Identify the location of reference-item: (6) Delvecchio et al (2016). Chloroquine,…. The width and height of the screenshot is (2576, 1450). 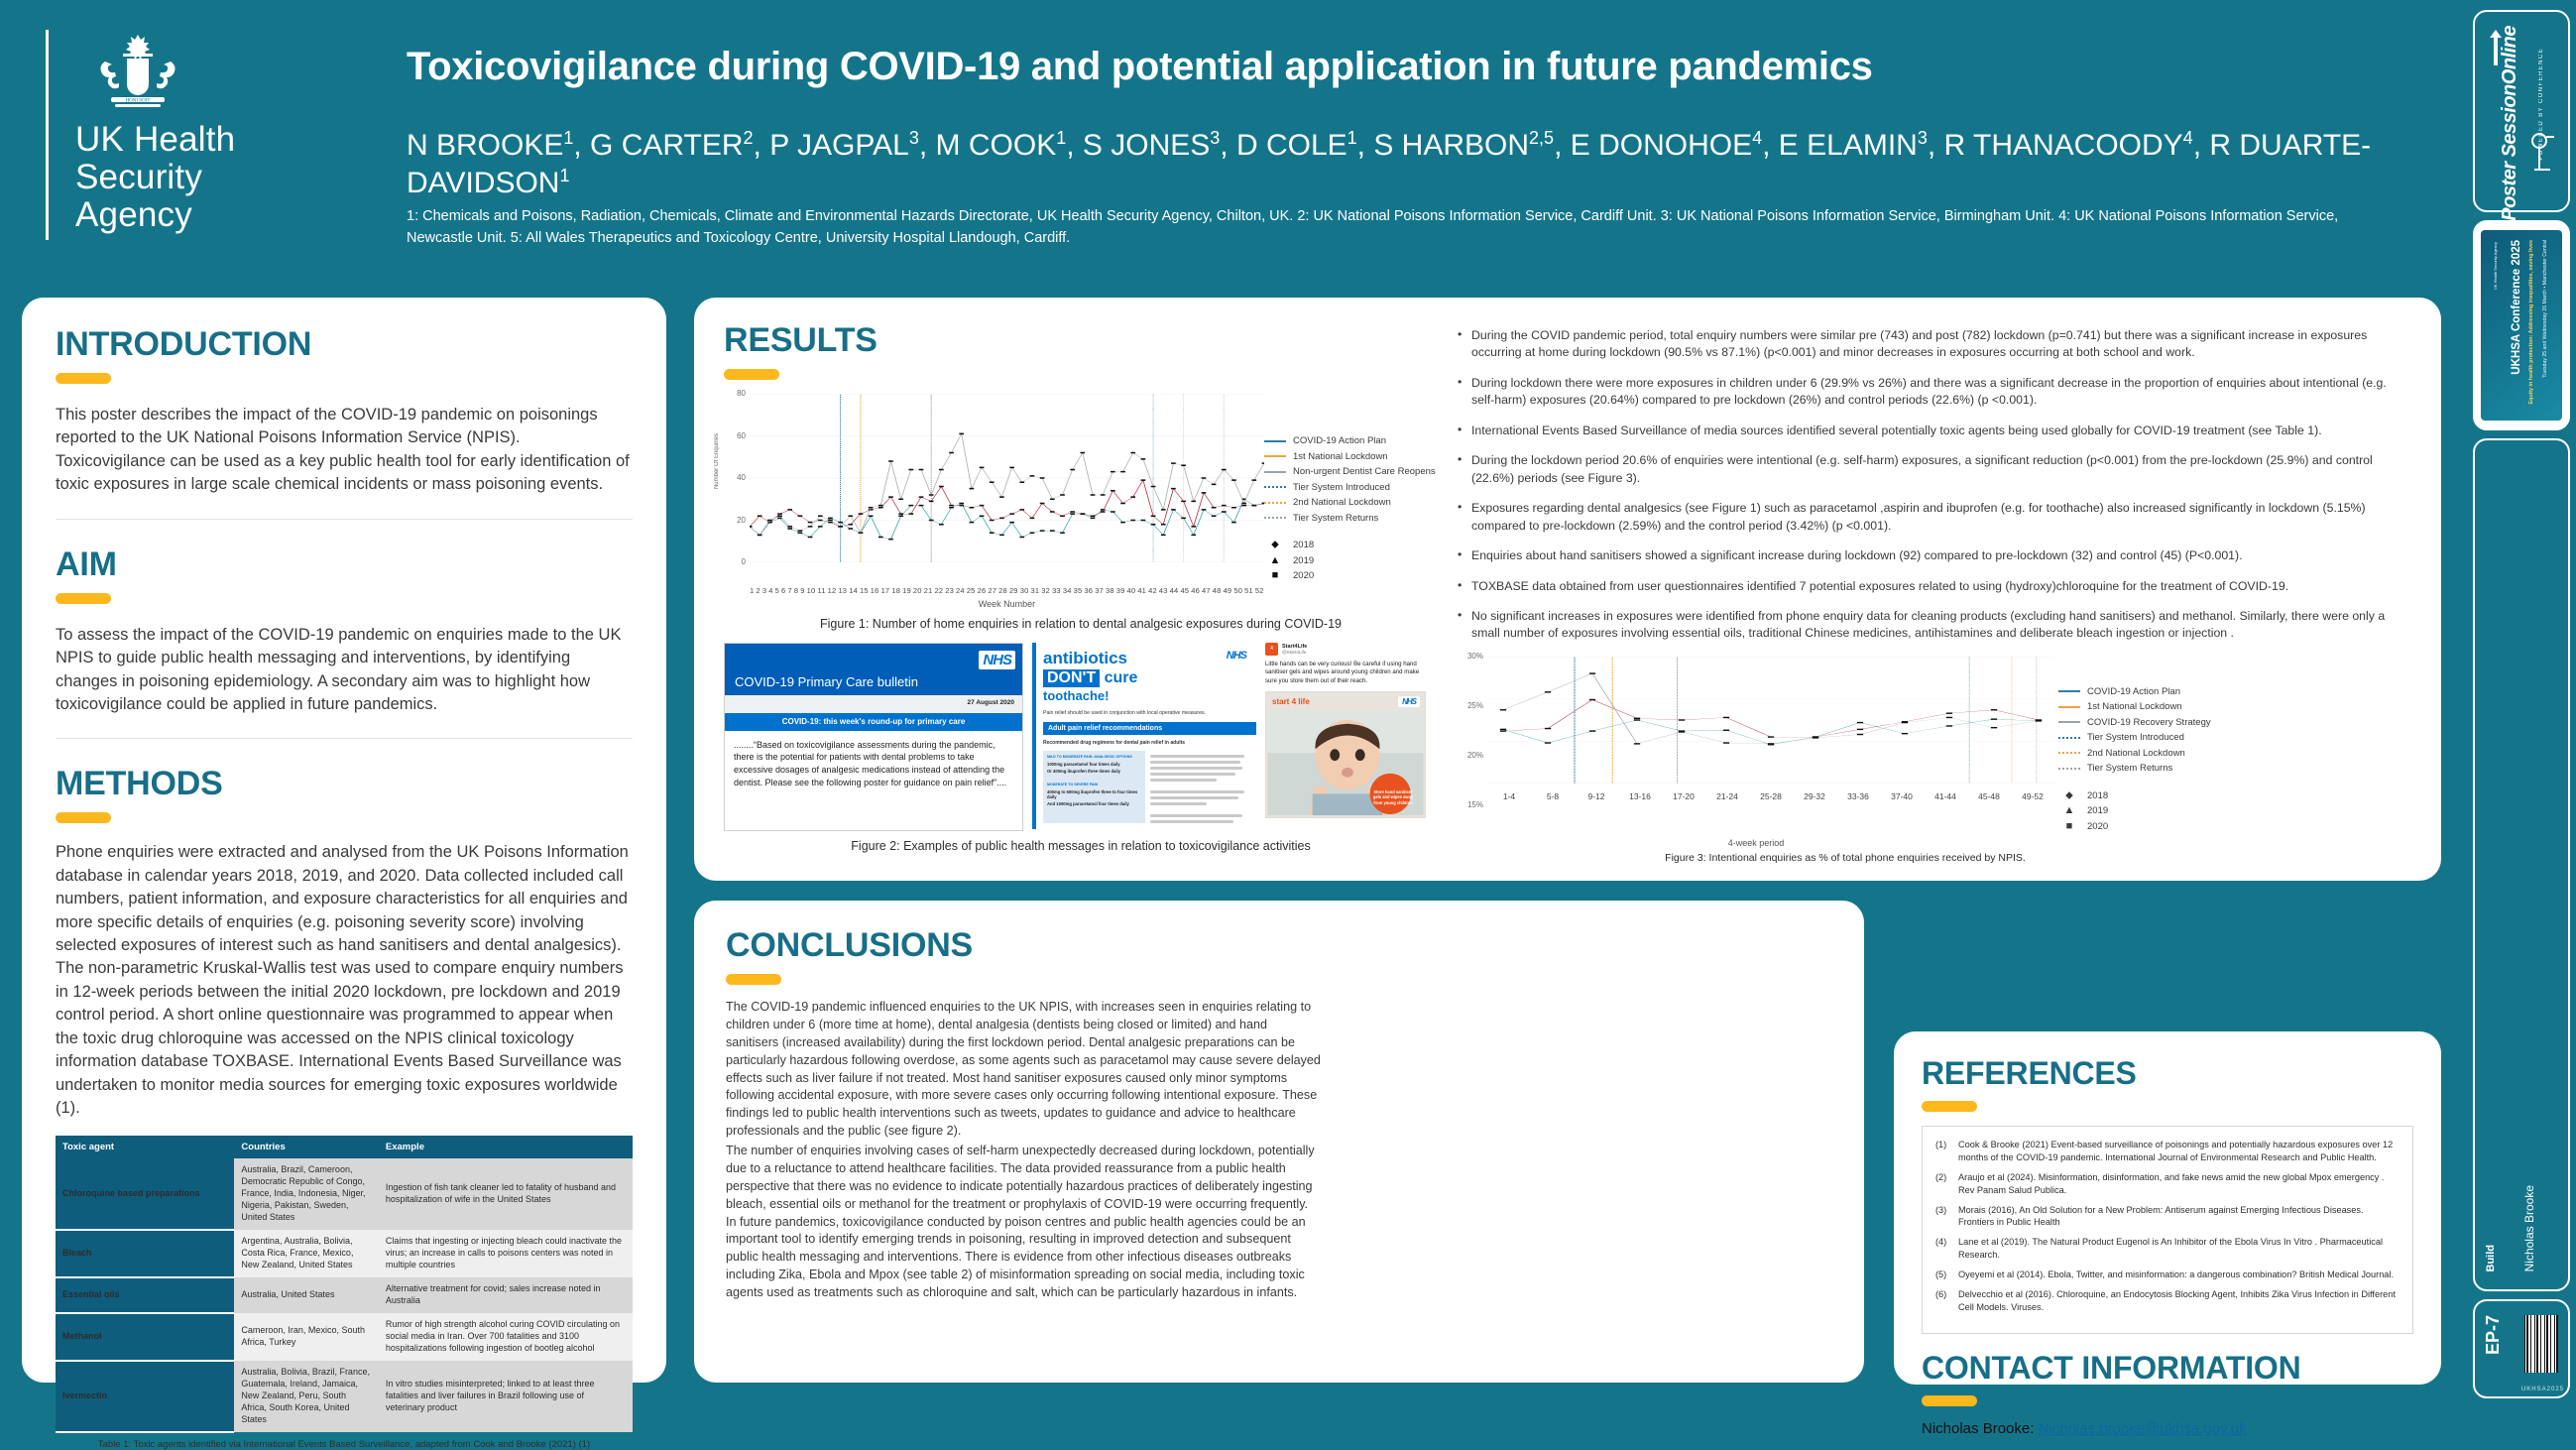
(2167, 1301).